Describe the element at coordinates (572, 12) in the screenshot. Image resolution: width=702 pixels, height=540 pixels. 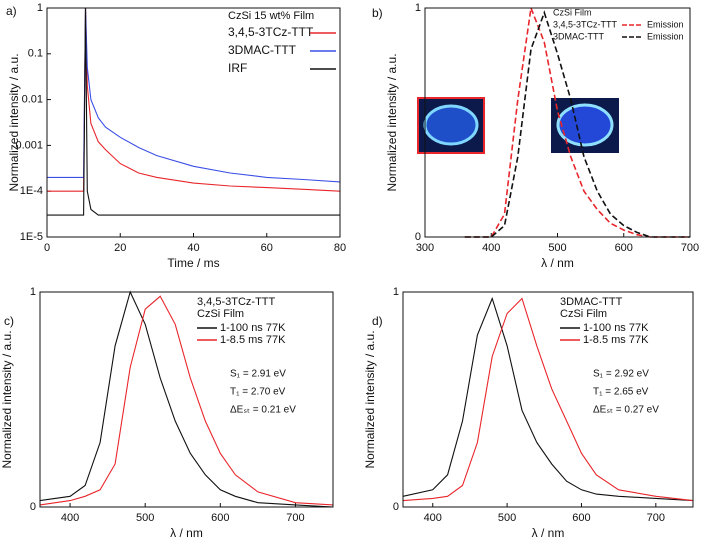
I see `chart-title: CzSi Film` at that location.